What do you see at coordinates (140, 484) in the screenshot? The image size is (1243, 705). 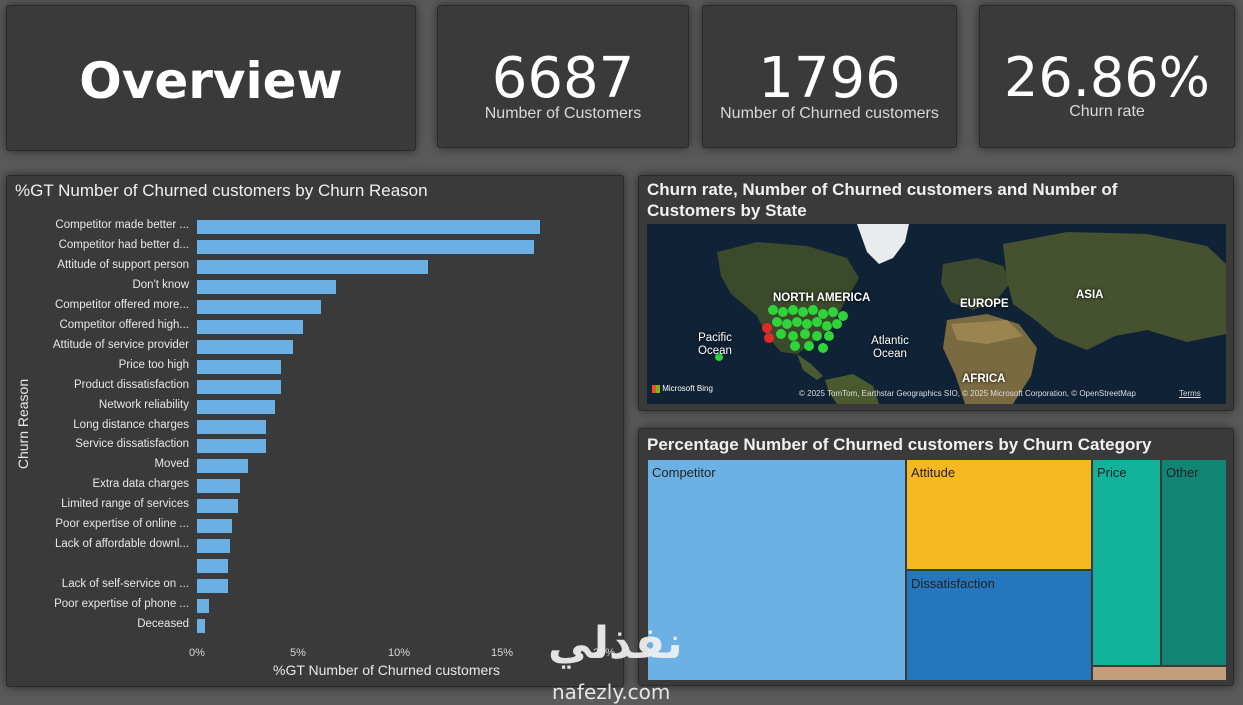 I see `bar-label: Extra data charges` at bounding box center [140, 484].